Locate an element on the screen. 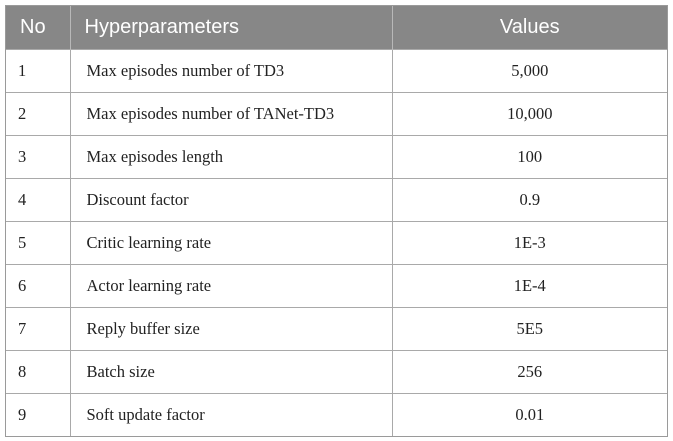 Image resolution: width=673 pixels, height=441 pixels. table-row: 8 Batch size 256 is located at coordinates (336, 371).